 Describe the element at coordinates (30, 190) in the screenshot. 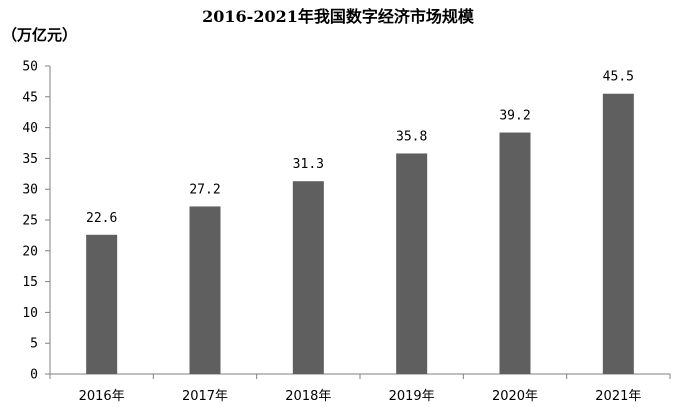

I see `y-tick-label: 30` at that location.